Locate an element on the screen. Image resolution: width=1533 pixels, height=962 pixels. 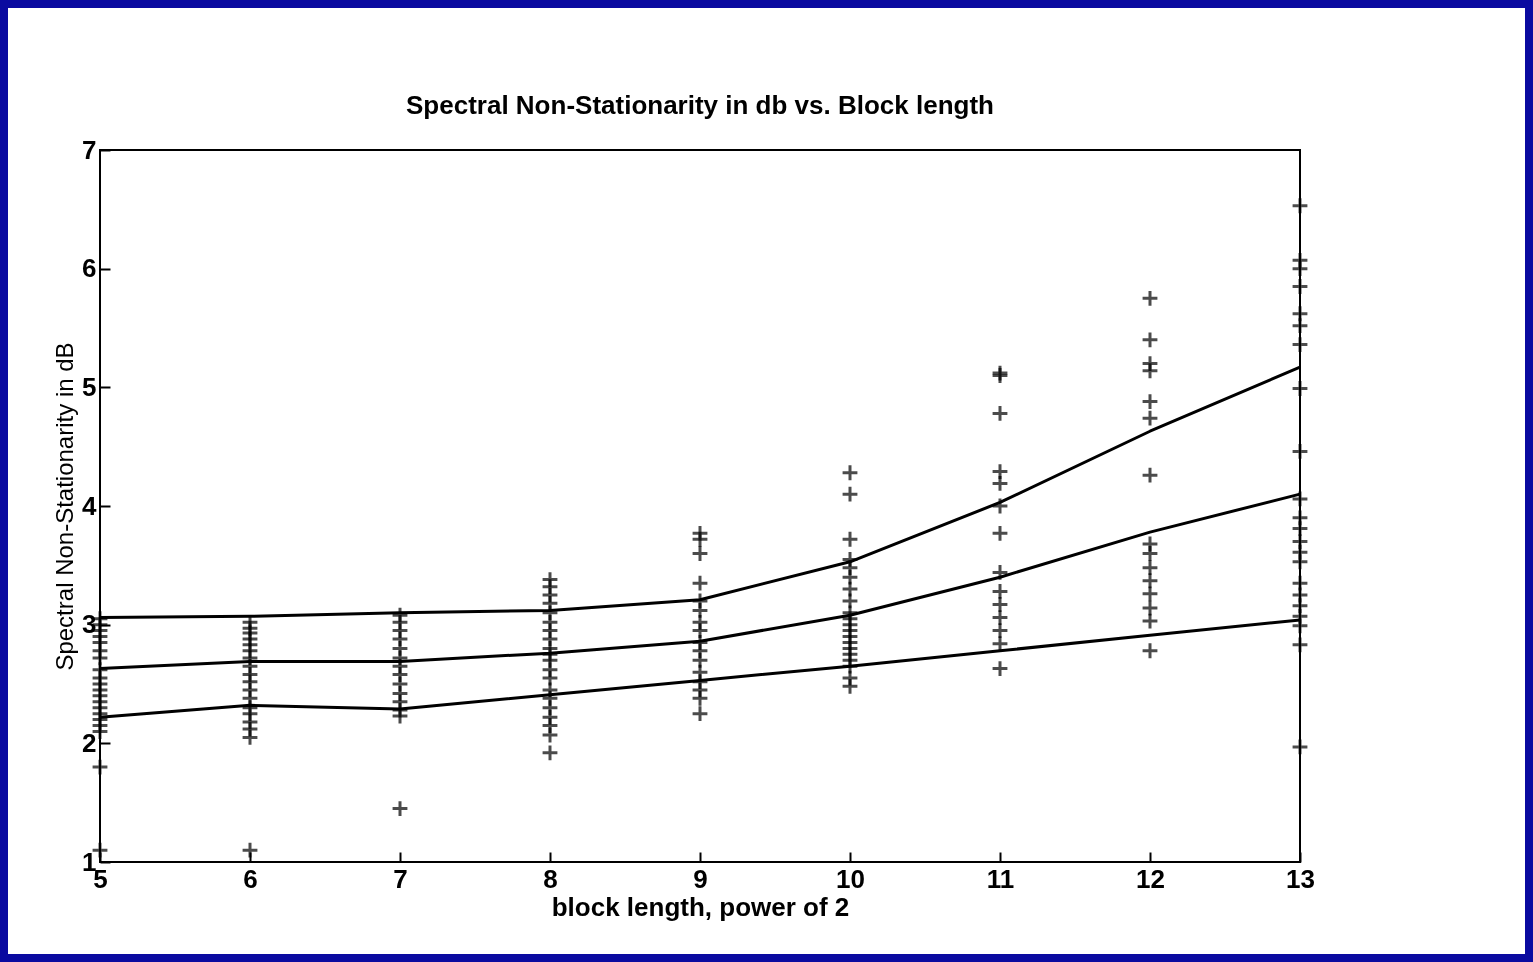
chart-title: Spectral Non-Stationarity in db vs. Block length is located at coordinates (700, 105).